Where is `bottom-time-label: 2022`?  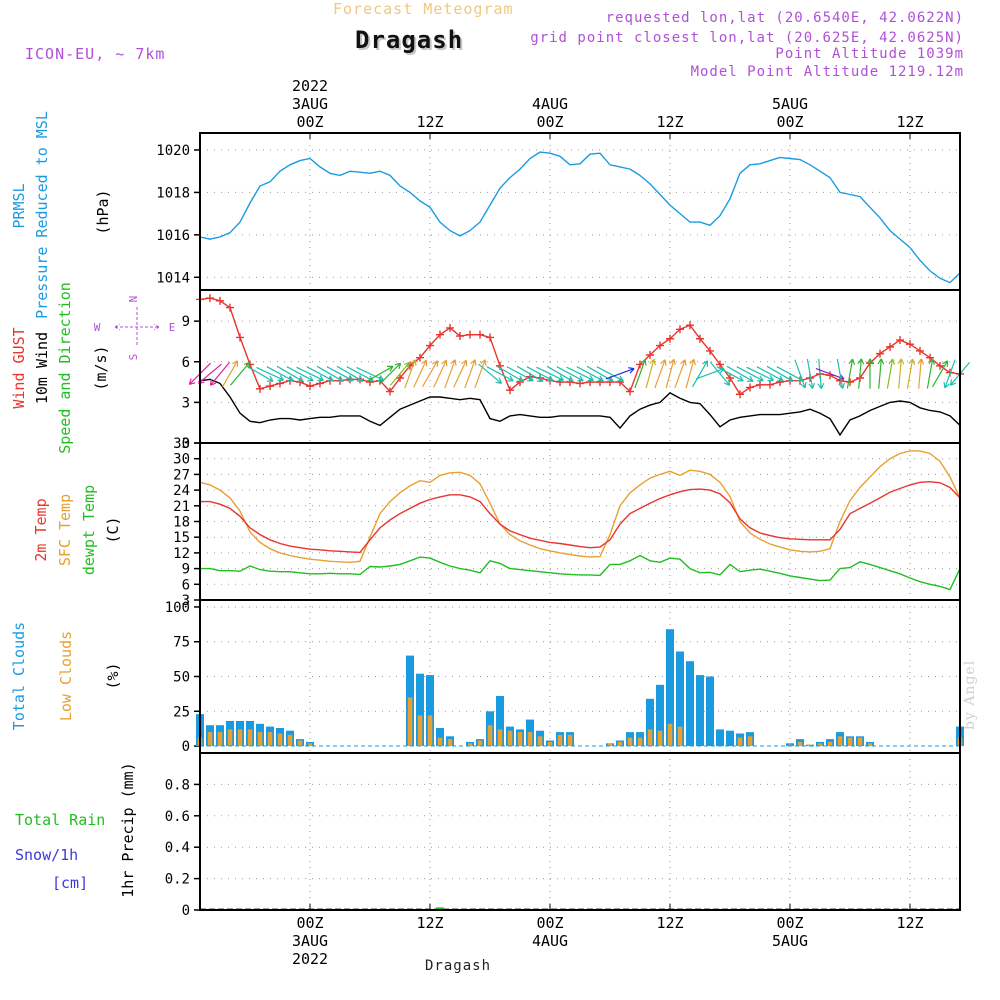 bottom-time-label: 2022 is located at coordinates (310, 959).